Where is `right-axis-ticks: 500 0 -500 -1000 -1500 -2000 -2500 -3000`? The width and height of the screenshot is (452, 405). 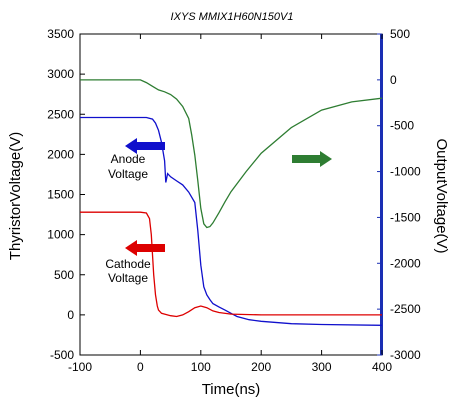 right-axis-ticks: 500 0 -500 -1000 -1500 -2000 -2500 -3000 is located at coordinates (399, 194).